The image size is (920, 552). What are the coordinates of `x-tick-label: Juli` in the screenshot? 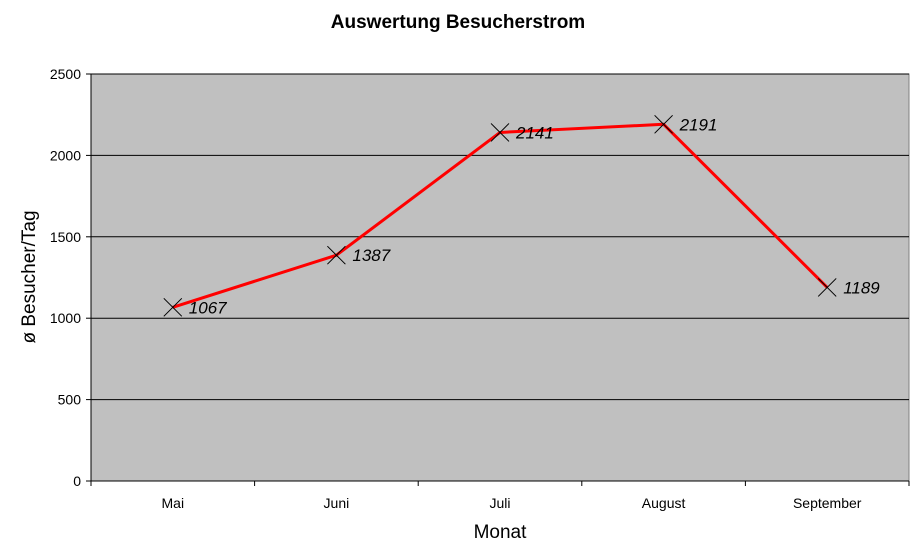 It's located at (499, 503).